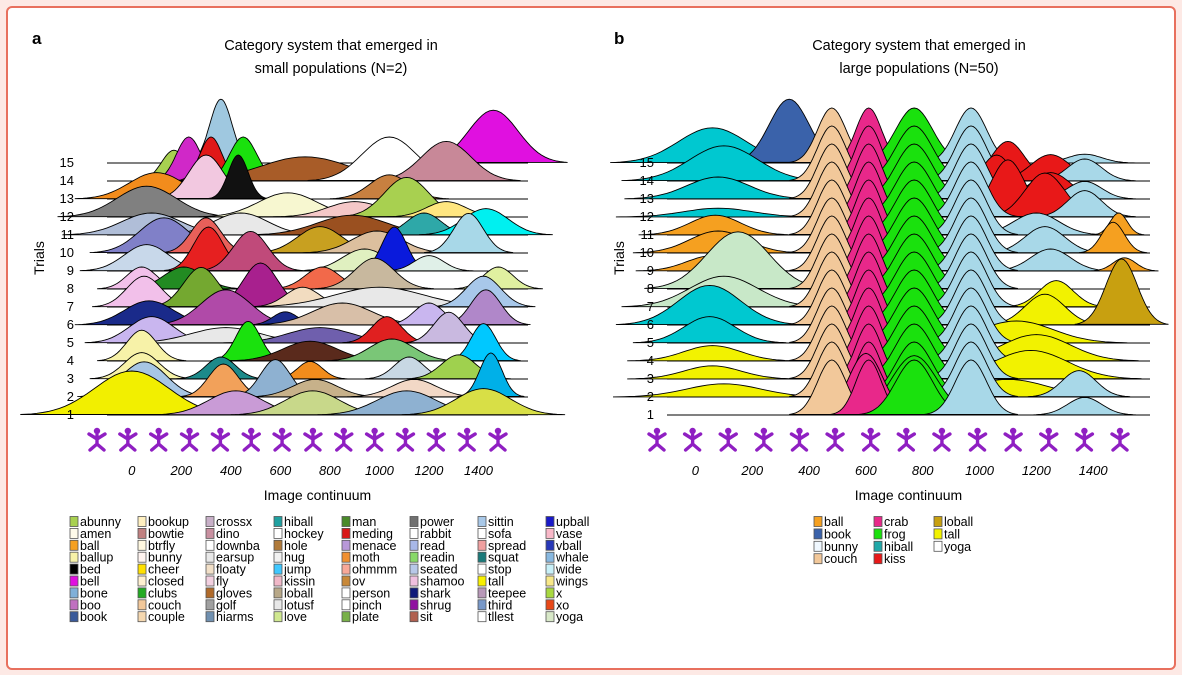  What do you see at coordinates (70, 270) in the screenshot?
I see `y-tick-label: 9` at bounding box center [70, 270].